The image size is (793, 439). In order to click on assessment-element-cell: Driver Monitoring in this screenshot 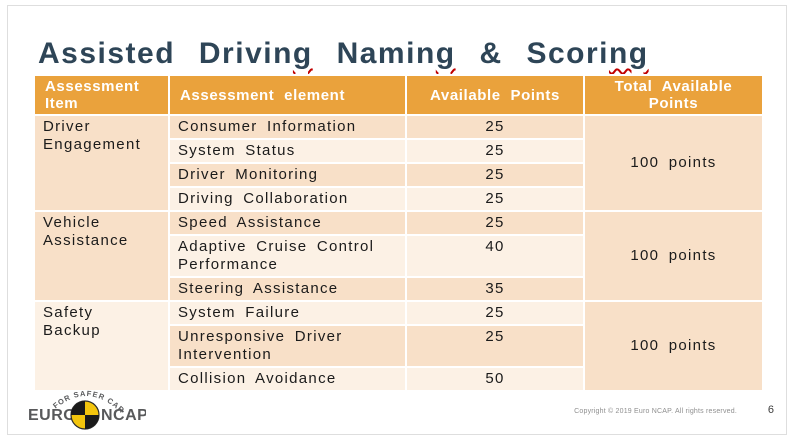, I will do `click(287, 175)`.